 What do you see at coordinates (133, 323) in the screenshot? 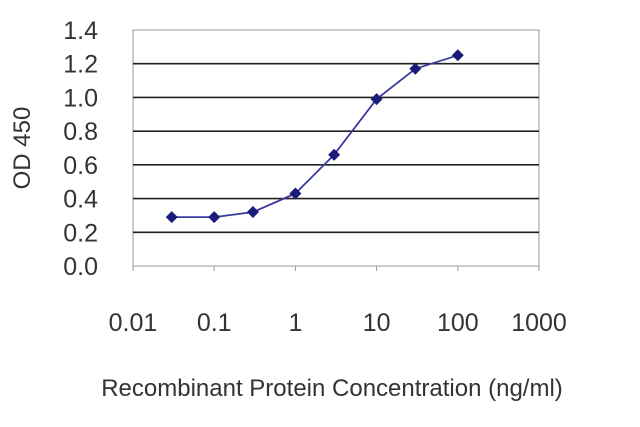
I see `x-tick-label: 0.01` at bounding box center [133, 323].